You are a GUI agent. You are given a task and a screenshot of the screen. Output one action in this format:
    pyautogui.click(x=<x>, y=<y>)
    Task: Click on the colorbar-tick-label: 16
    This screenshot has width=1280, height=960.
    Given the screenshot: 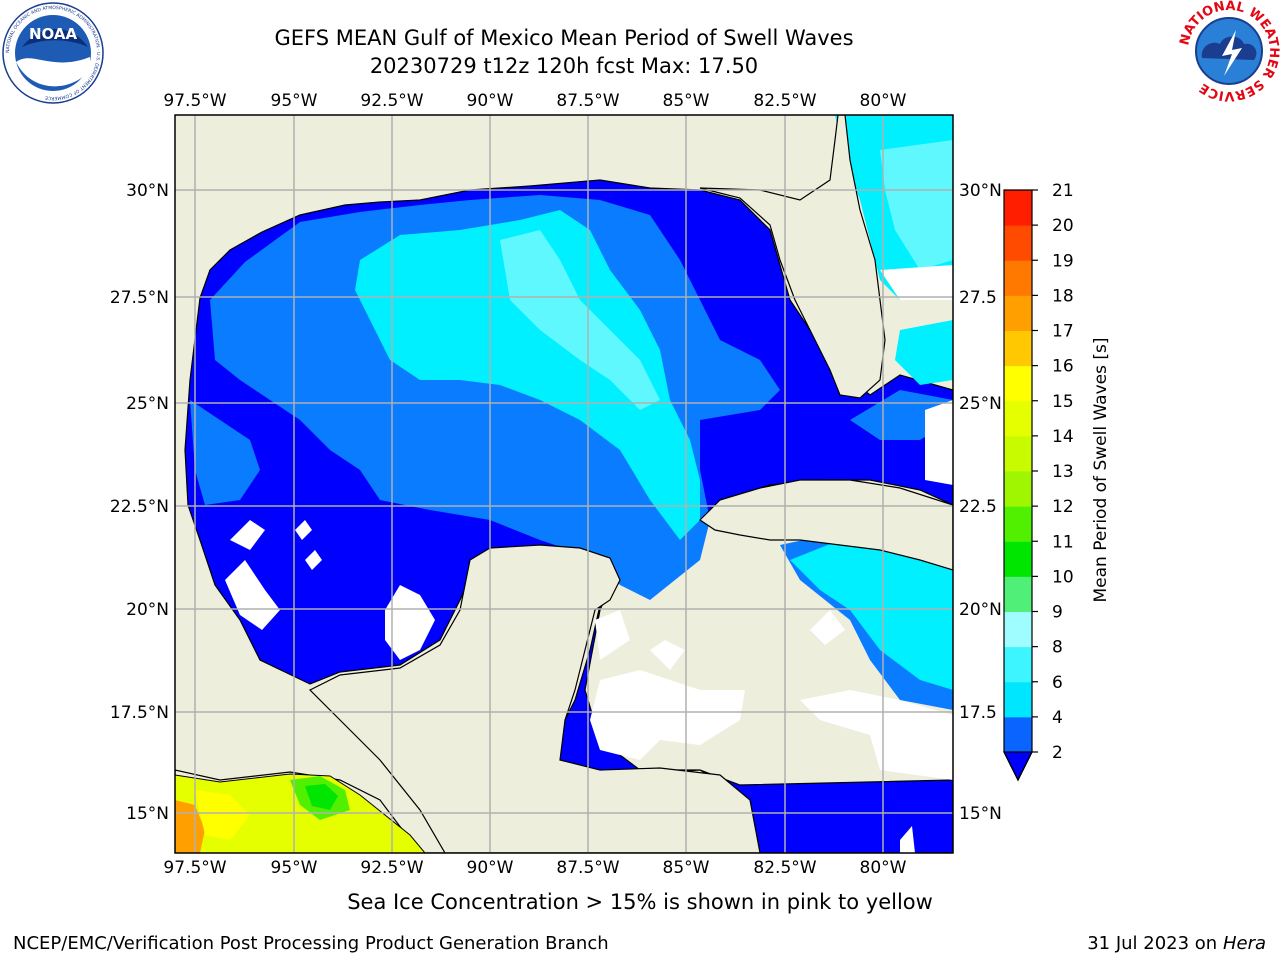 What is the action you would take?
    pyautogui.click(x=1063, y=367)
    